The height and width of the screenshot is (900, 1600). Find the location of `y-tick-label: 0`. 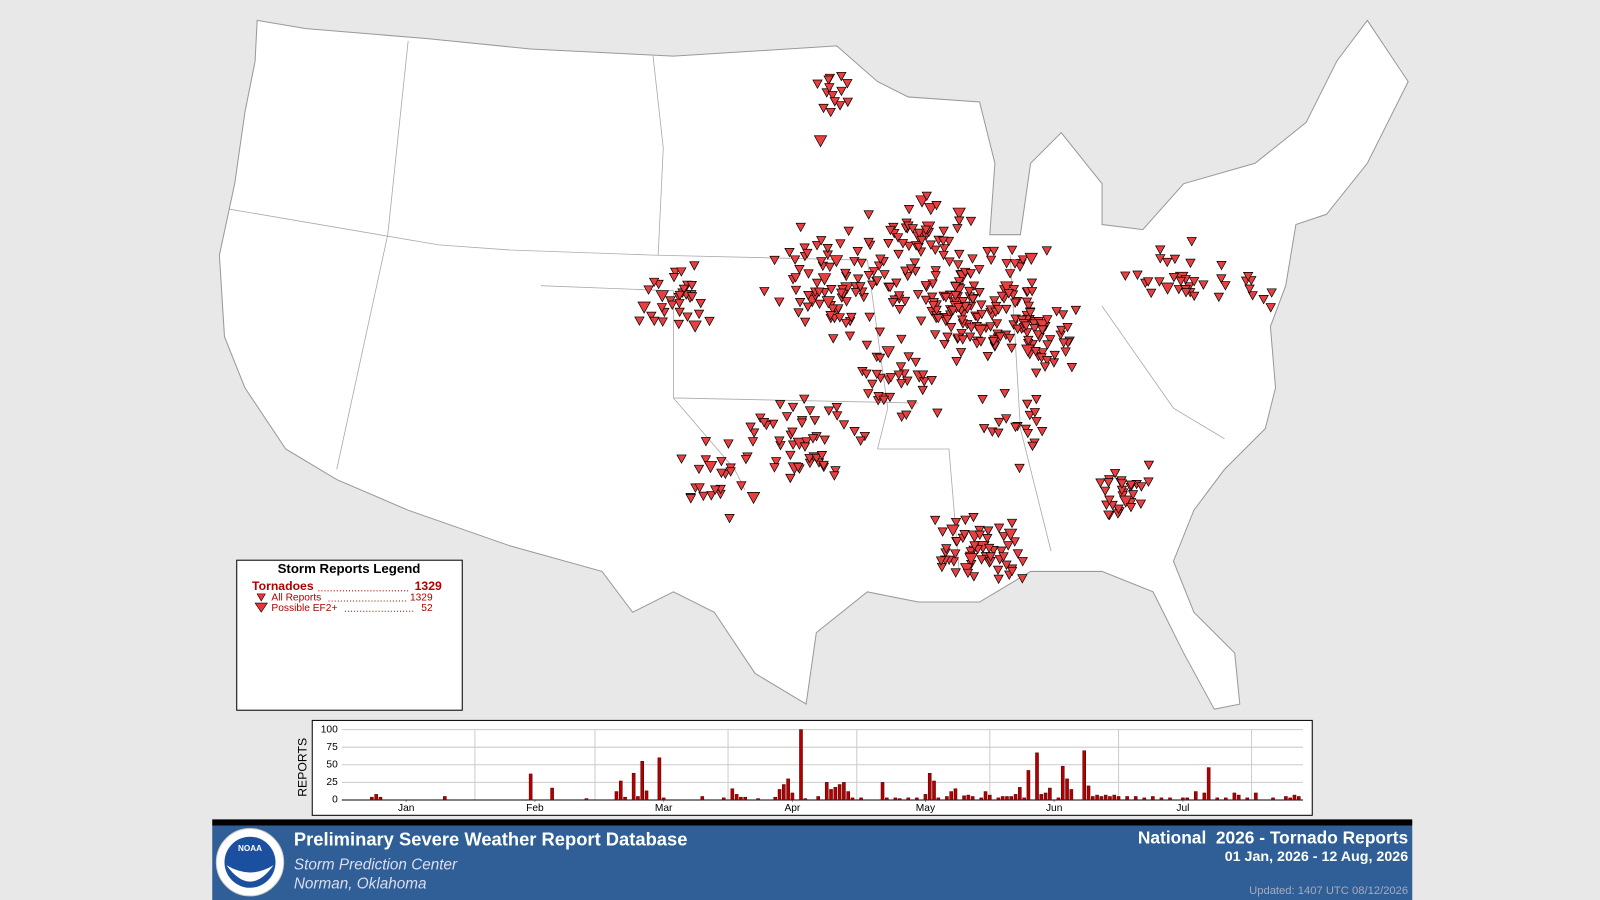

y-tick-label: 0 is located at coordinates (335, 800).